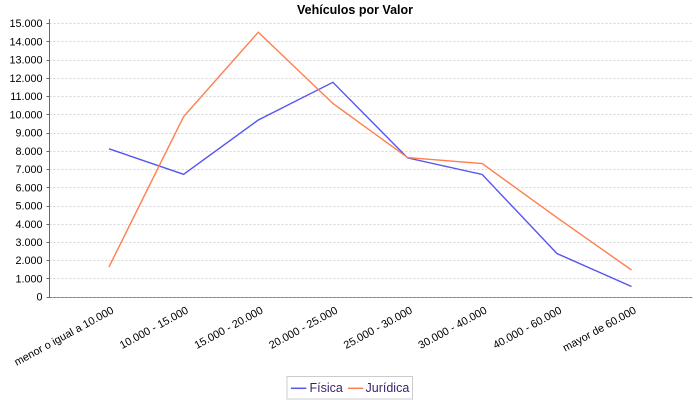 This screenshot has height=400, width=700. I want to click on svg-text: 8.000, so click(28, 152).